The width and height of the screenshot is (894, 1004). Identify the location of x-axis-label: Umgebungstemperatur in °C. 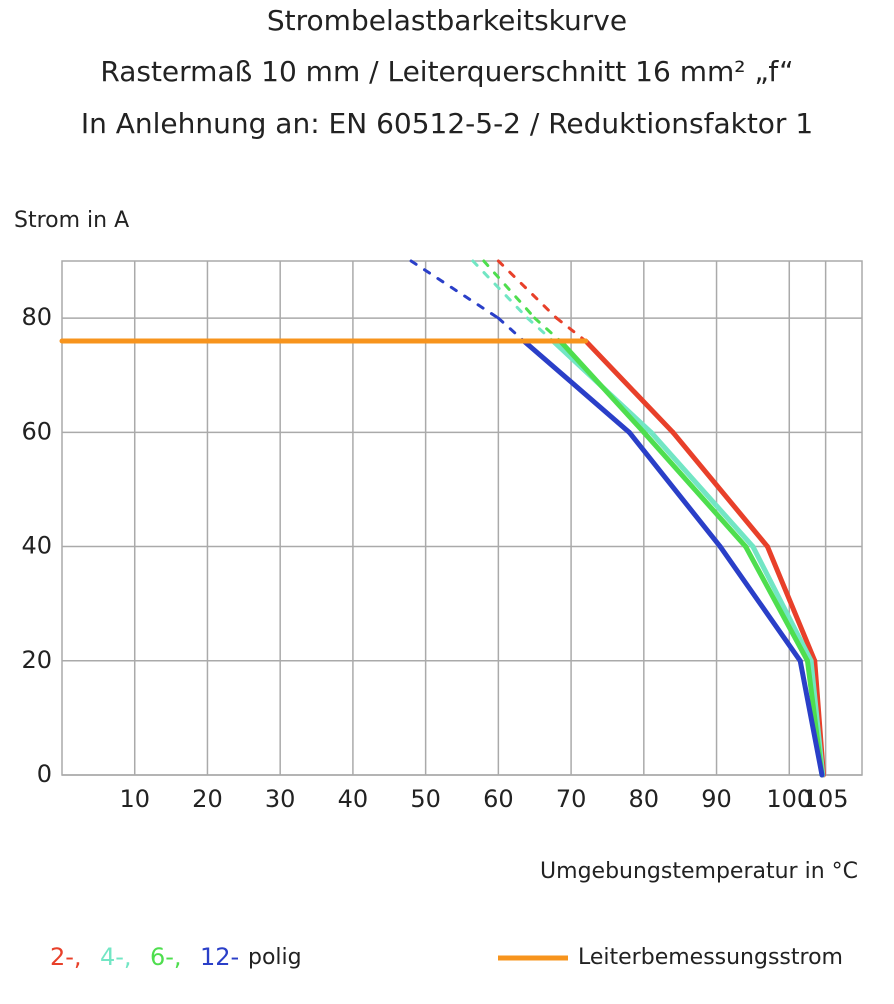
(699, 871).